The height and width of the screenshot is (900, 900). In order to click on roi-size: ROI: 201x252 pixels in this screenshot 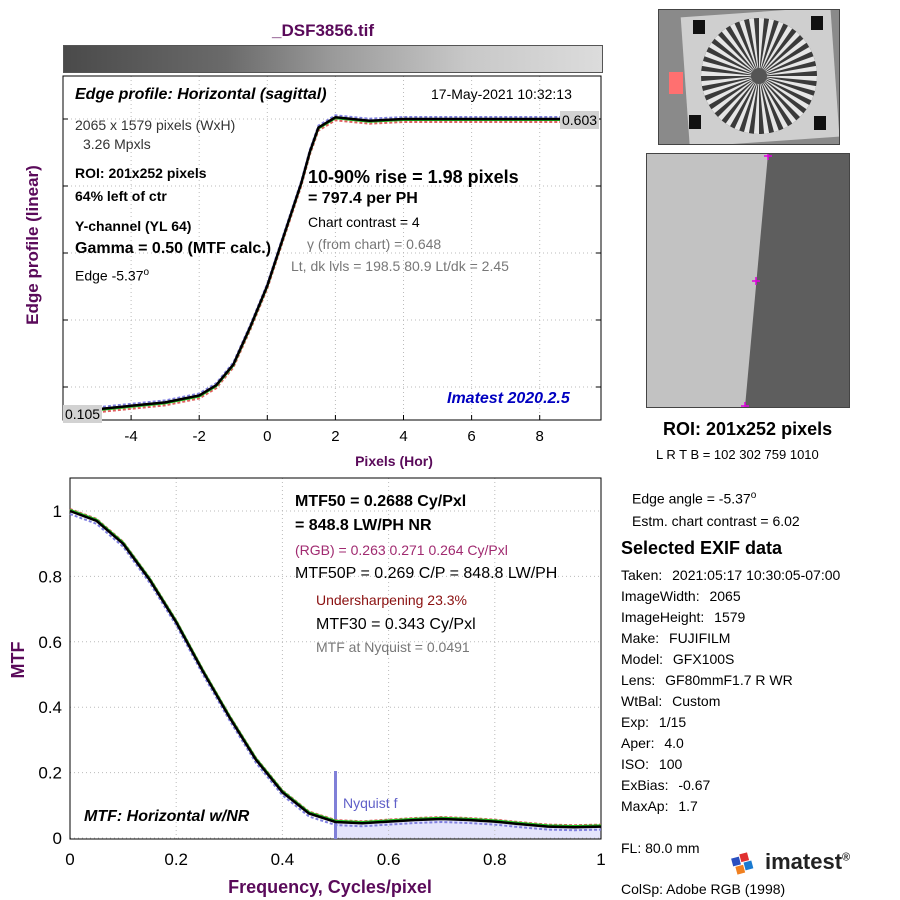, I will do `click(141, 173)`.